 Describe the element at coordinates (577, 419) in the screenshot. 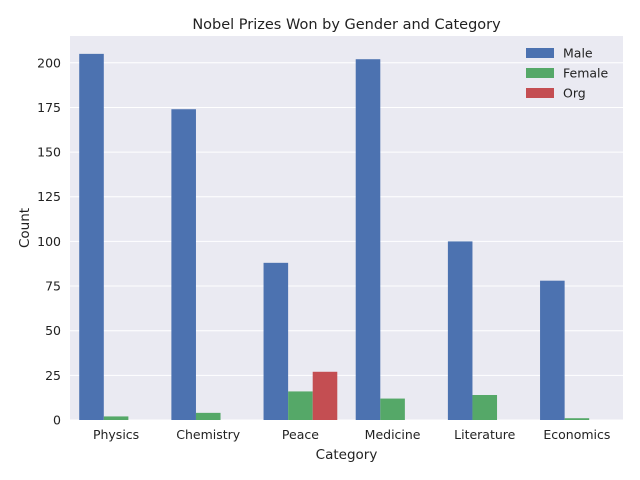

I see `bar-female-economics` at that location.